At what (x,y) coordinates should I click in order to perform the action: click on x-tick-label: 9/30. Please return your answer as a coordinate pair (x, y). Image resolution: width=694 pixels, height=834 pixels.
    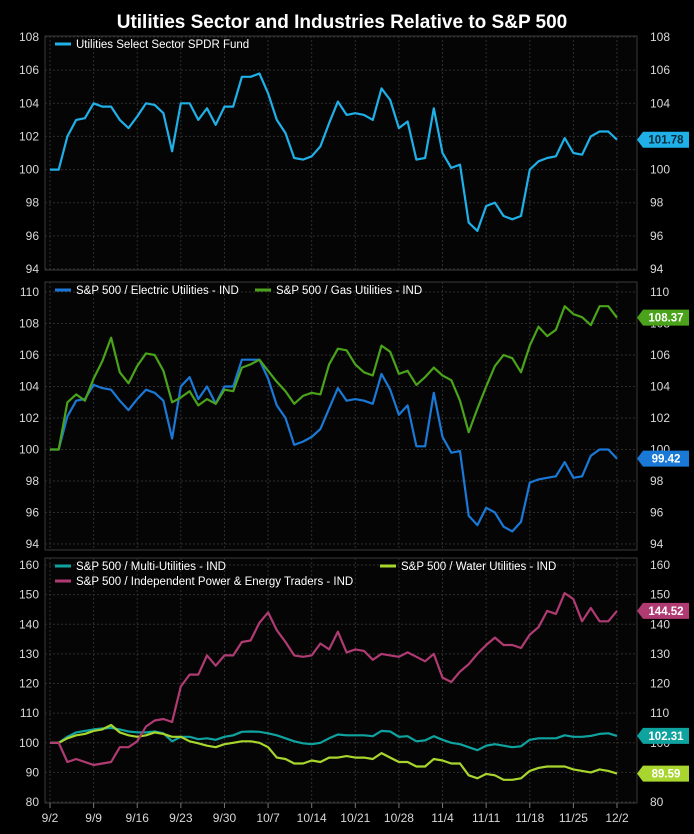
    Looking at the image, I should click on (225, 818).